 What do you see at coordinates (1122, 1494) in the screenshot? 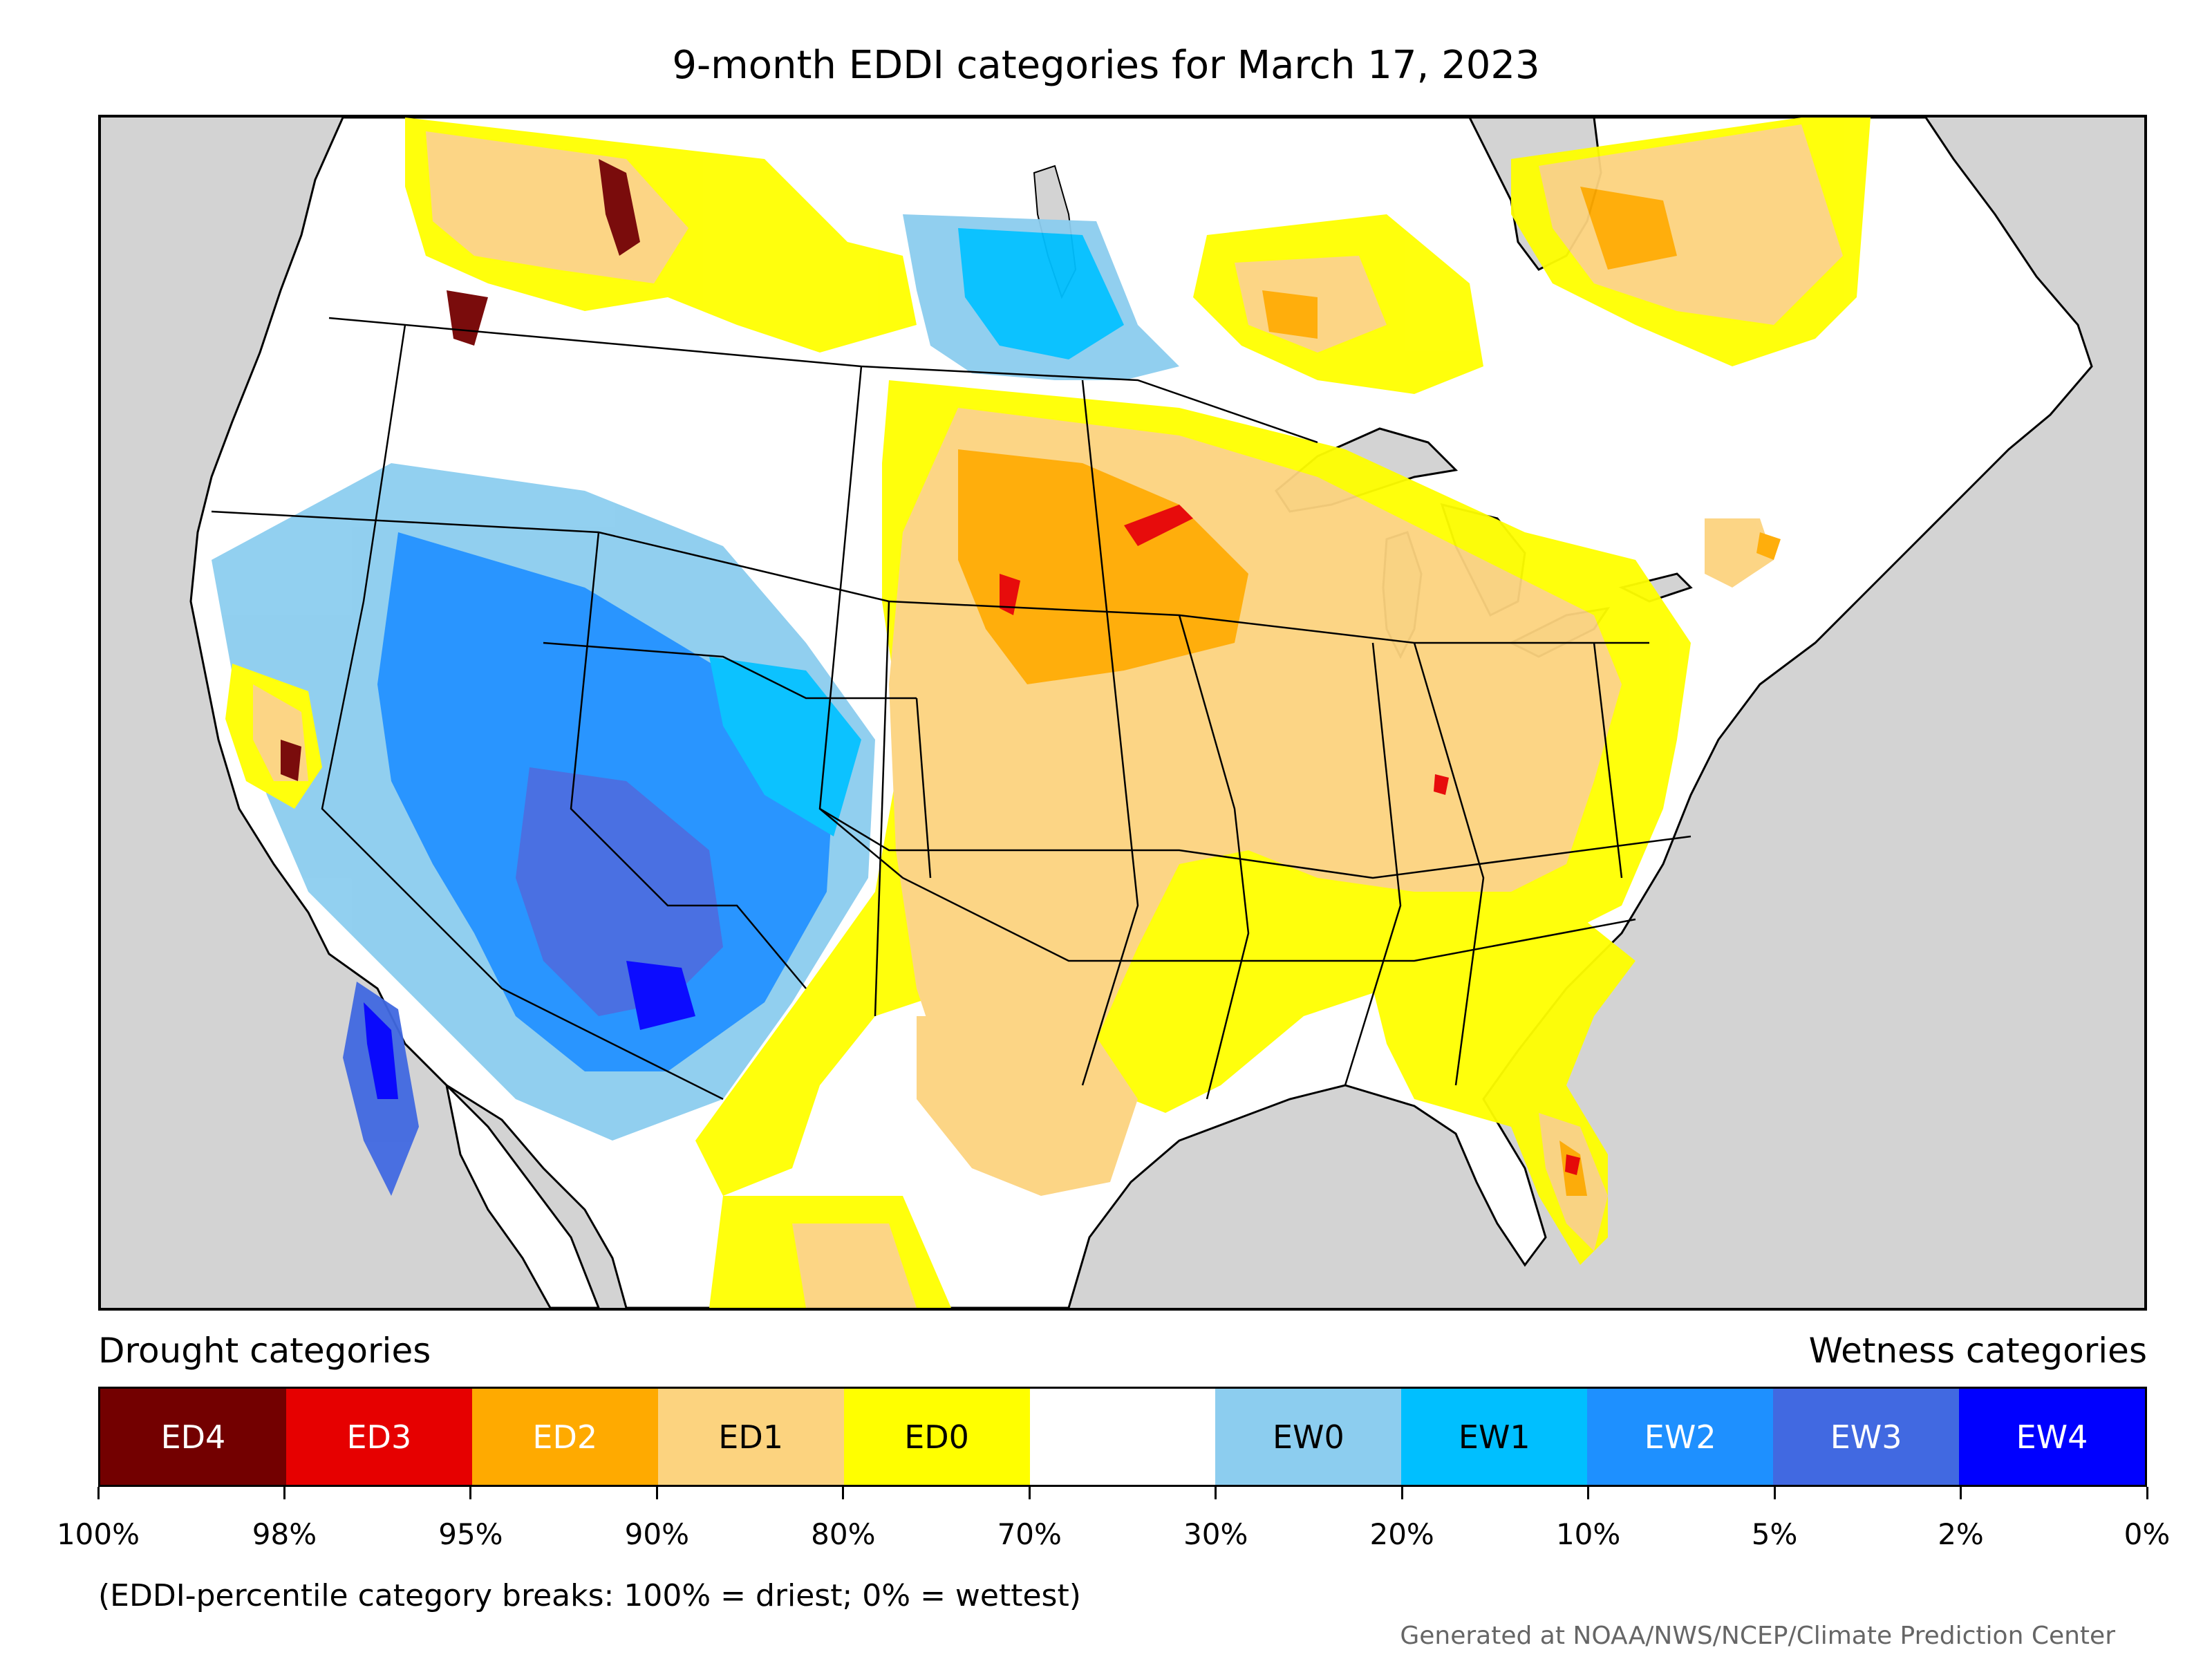
I see `colorbar-ticks` at bounding box center [1122, 1494].